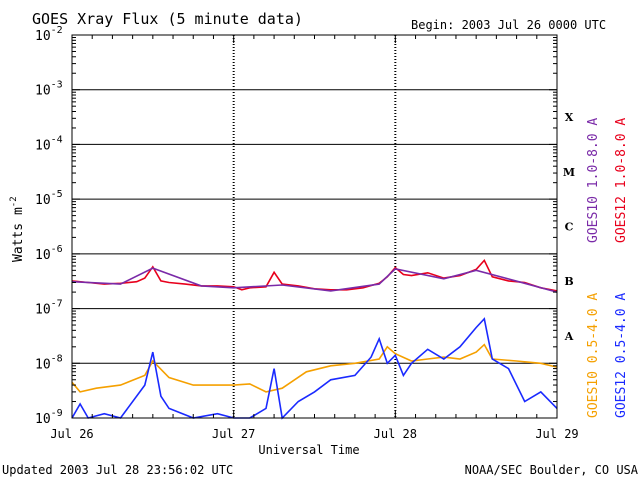 The width and height of the screenshot is (640, 480). Describe the element at coordinates (14, 201) in the screenshot. I see `y-axis-label-exponent: -2` at that location.